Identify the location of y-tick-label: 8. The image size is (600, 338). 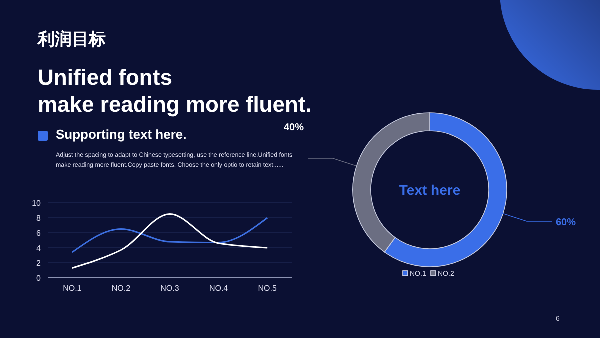
(39, 218).